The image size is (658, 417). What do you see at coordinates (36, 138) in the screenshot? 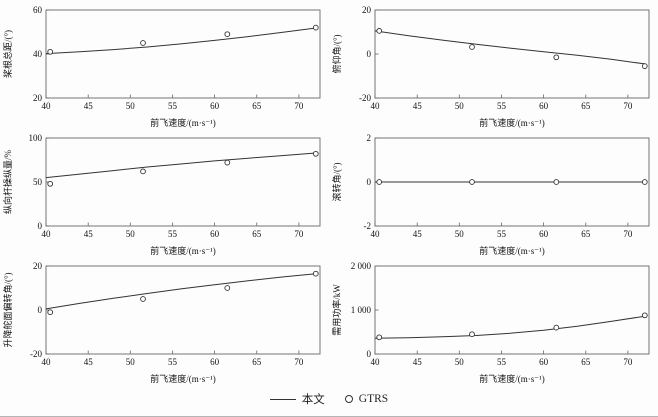
I see `svg-text: 100` at bounding box center [36, 138].